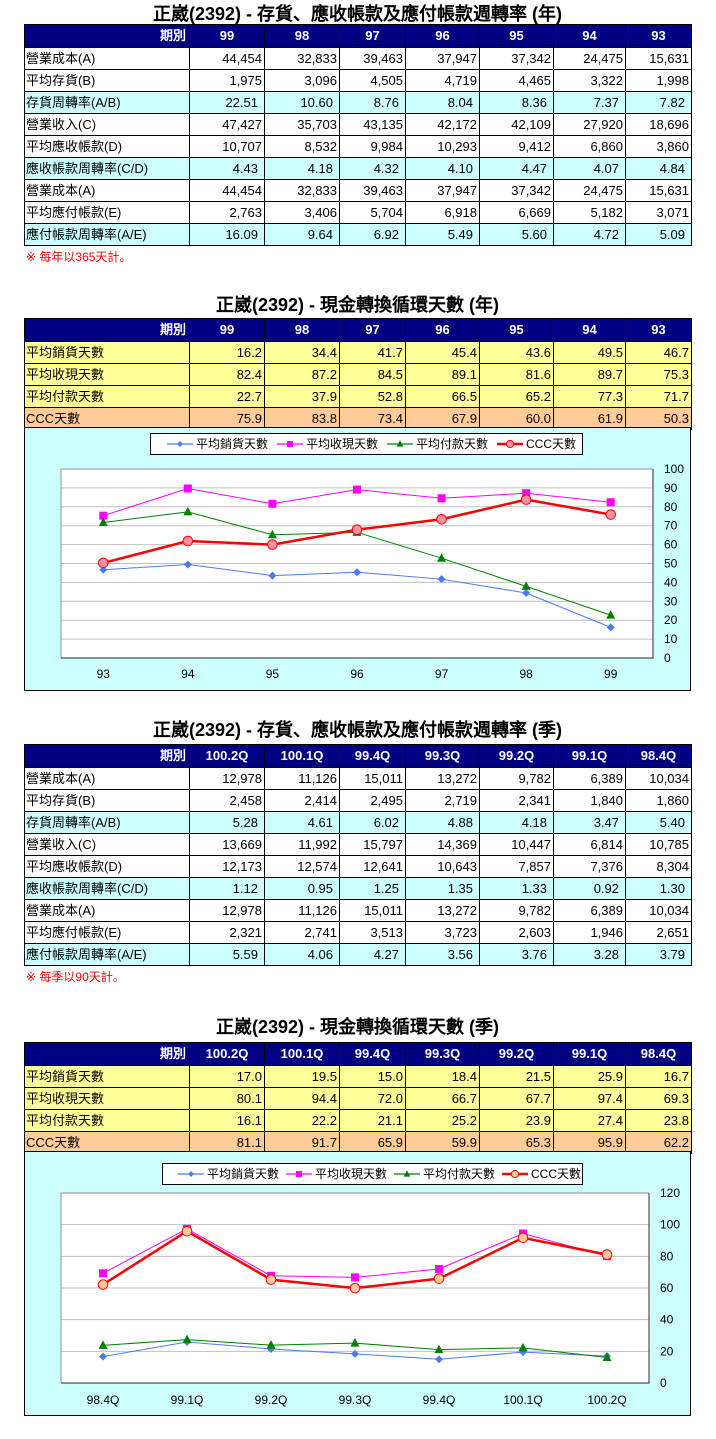 The image size is (716, 1439). What do you see at coordinates (107, 124) in the screenshot?
I see `row-label: 營業收入(C)` at bounding box center [107, 124].